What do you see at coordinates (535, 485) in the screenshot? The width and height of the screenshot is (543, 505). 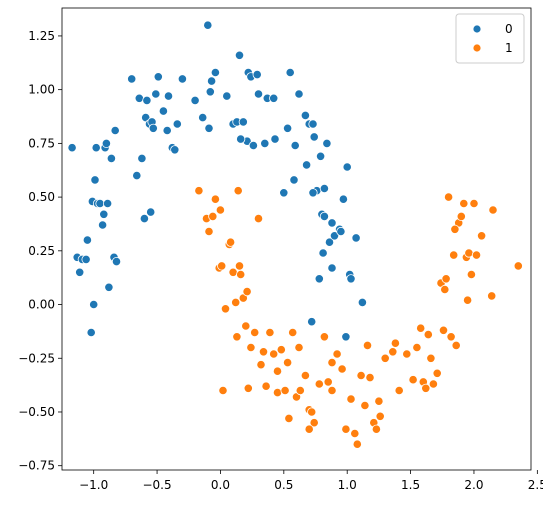 I see `x-tick-label-7: 2.5` at bounding box center [535, 485].